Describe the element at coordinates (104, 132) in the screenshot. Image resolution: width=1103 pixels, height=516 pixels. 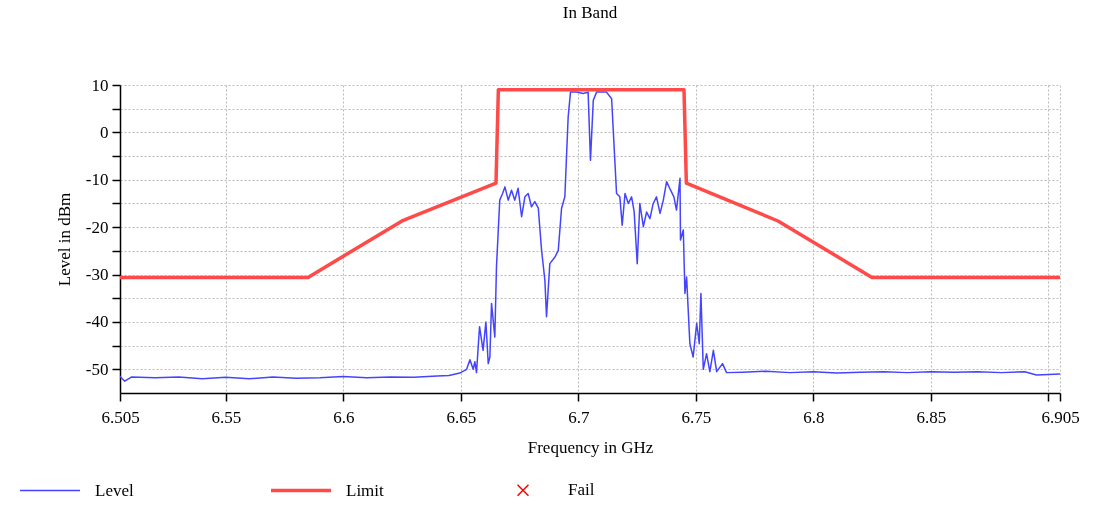
I see `y-tick-label: 0` at that location.